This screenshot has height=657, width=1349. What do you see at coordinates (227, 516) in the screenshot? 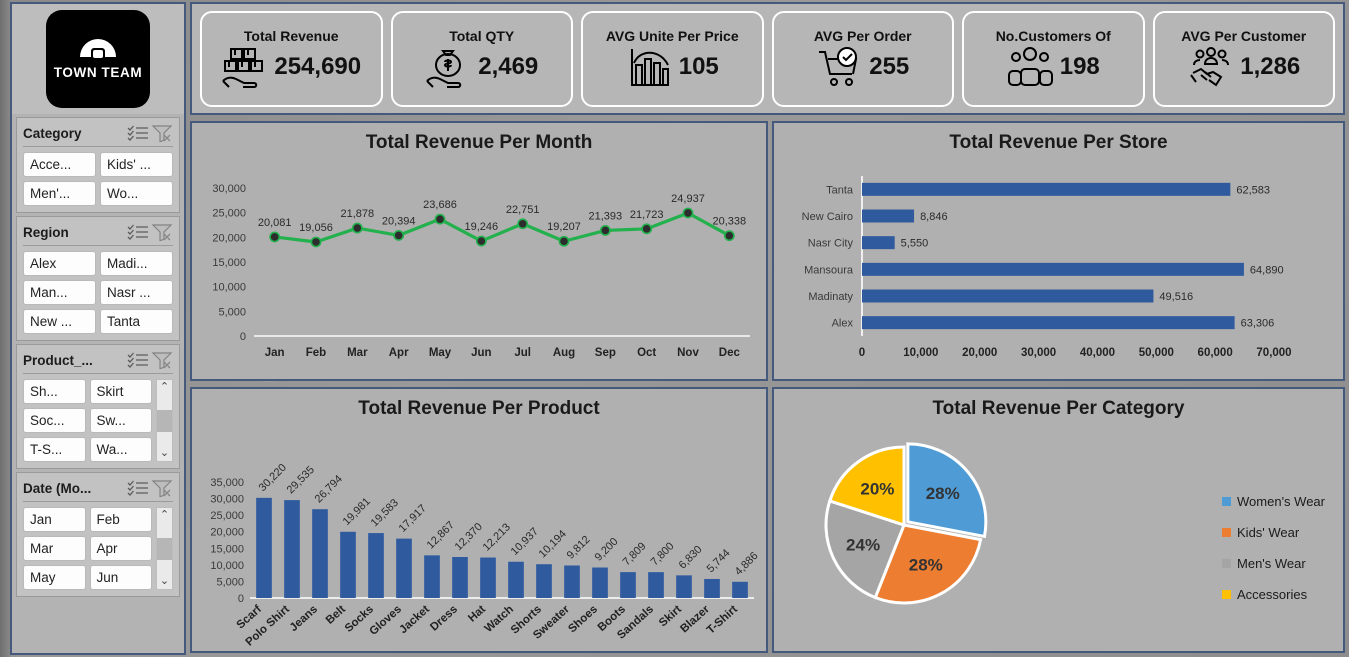
I see `svg-text: 25,000` at bounding box center [227, 516].